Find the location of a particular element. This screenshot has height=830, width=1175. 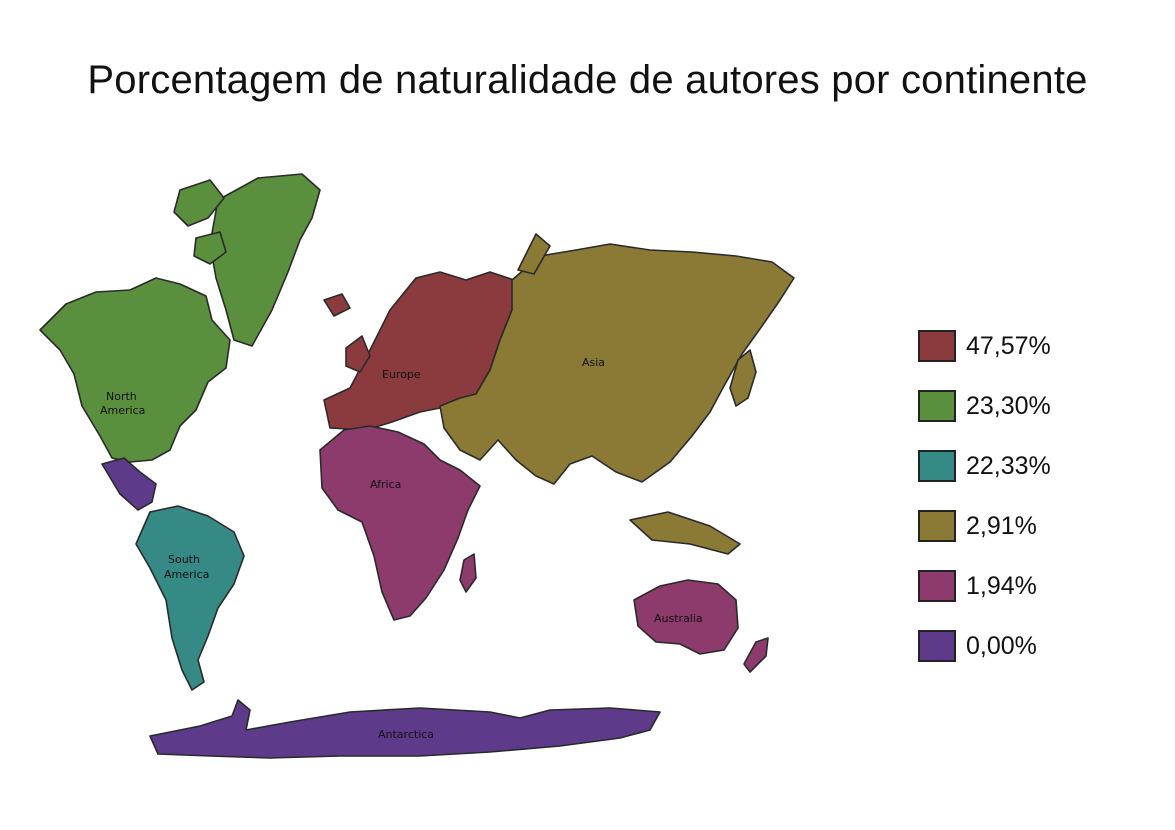

label-north-america-line2: America is located at coordinates (122, 410).